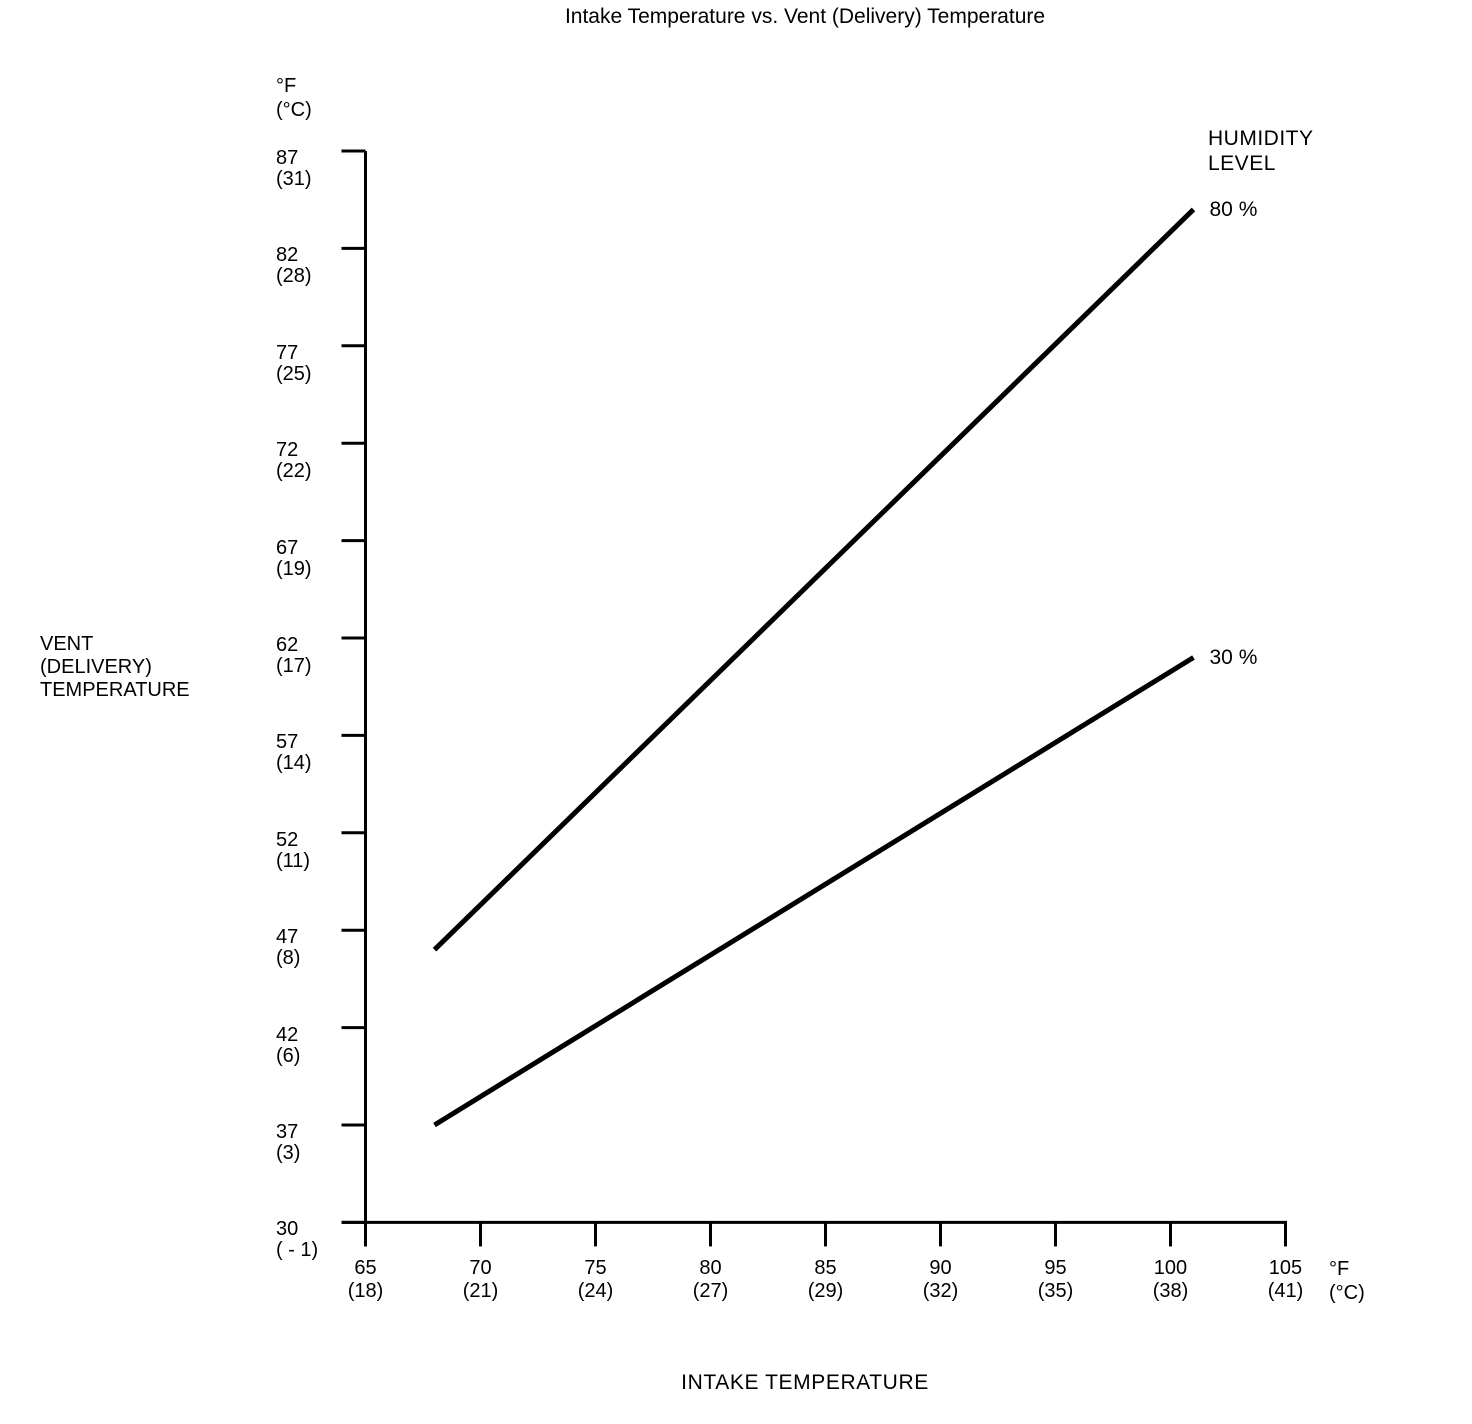  What do you see at coordinates (294, 110) in the screenshot?
I see `y-axis-unit-c: (°C)` at bounding box center [294, 110].